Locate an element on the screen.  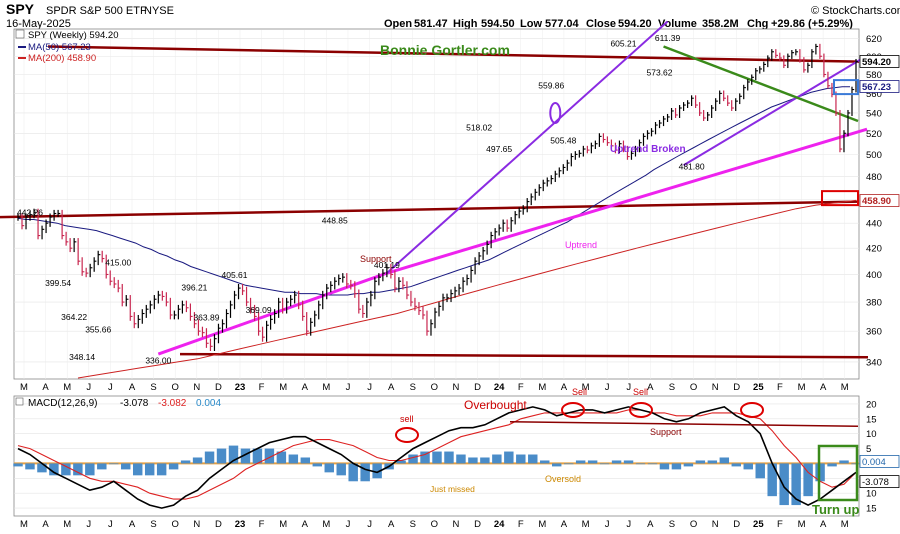
resistance-line-mid is located at coordinates (430, 209).